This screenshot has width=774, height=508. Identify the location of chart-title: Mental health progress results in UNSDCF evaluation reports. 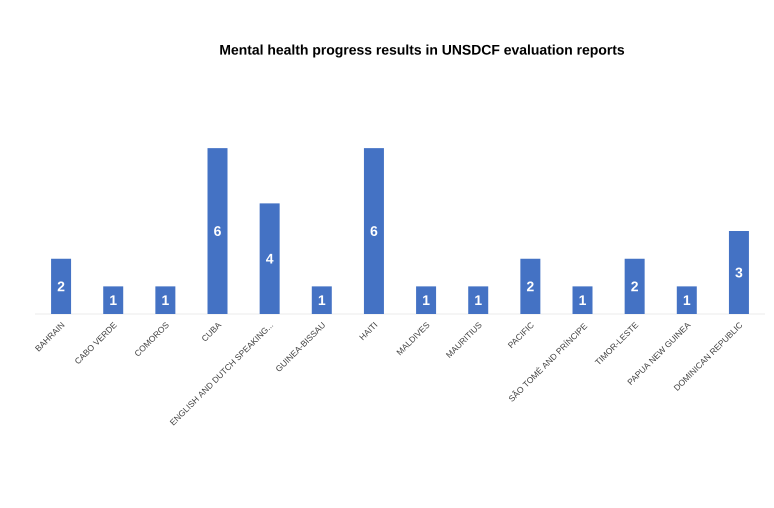
(422, 51).